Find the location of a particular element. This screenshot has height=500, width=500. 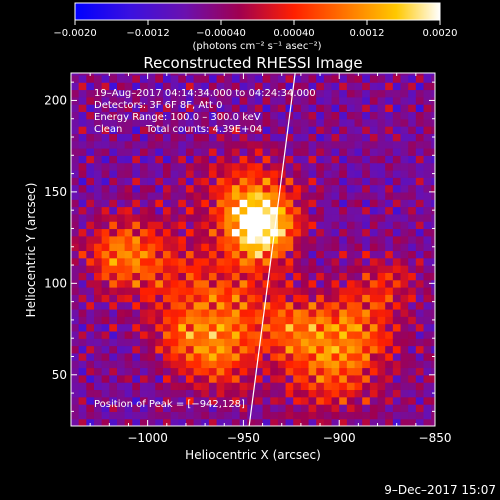

x-tick-label: −950 is located at coordinates (243, 438).